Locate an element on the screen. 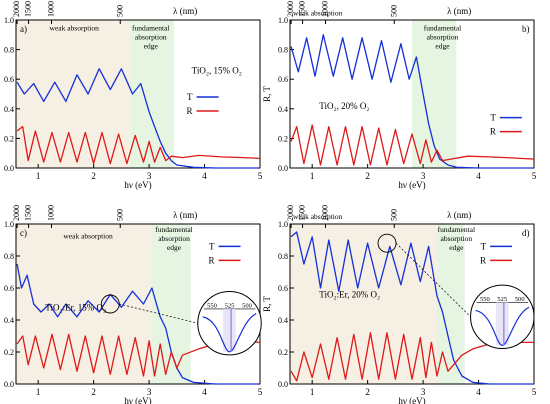 This screenshot has height=404, width=550. panel-label: c) is located at coordinates (23, 233).